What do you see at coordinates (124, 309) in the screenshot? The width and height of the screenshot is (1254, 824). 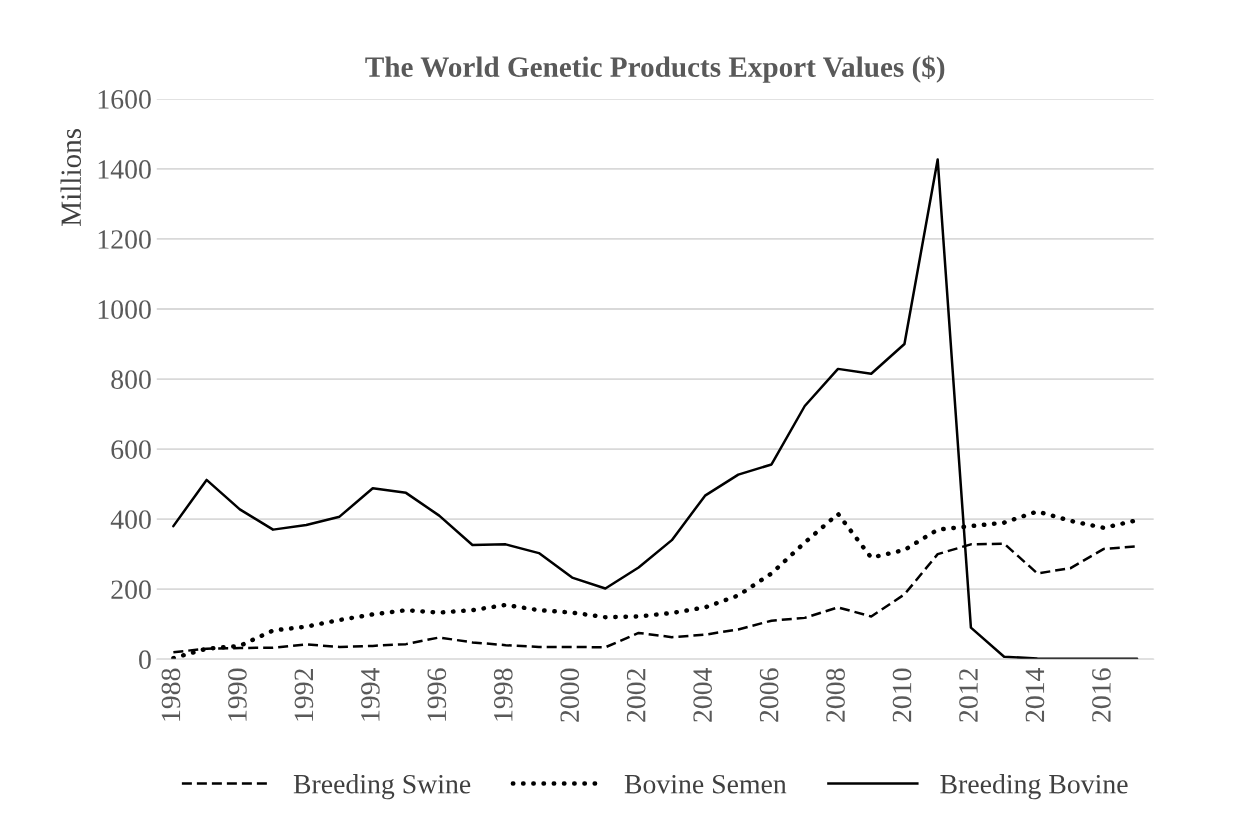 I see `y-tick-label: 1000` at bounding box center [124, 309].